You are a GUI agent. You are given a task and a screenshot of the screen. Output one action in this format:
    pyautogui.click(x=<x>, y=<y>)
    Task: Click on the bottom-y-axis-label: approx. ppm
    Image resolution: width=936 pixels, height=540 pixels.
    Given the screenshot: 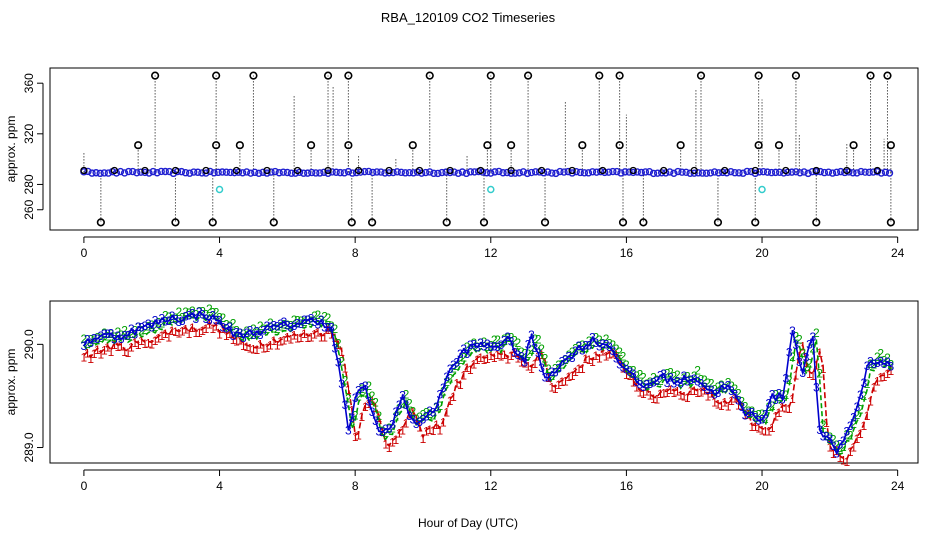 What is the action you would take?
    pyautogui.click(x=11, y=382)
    